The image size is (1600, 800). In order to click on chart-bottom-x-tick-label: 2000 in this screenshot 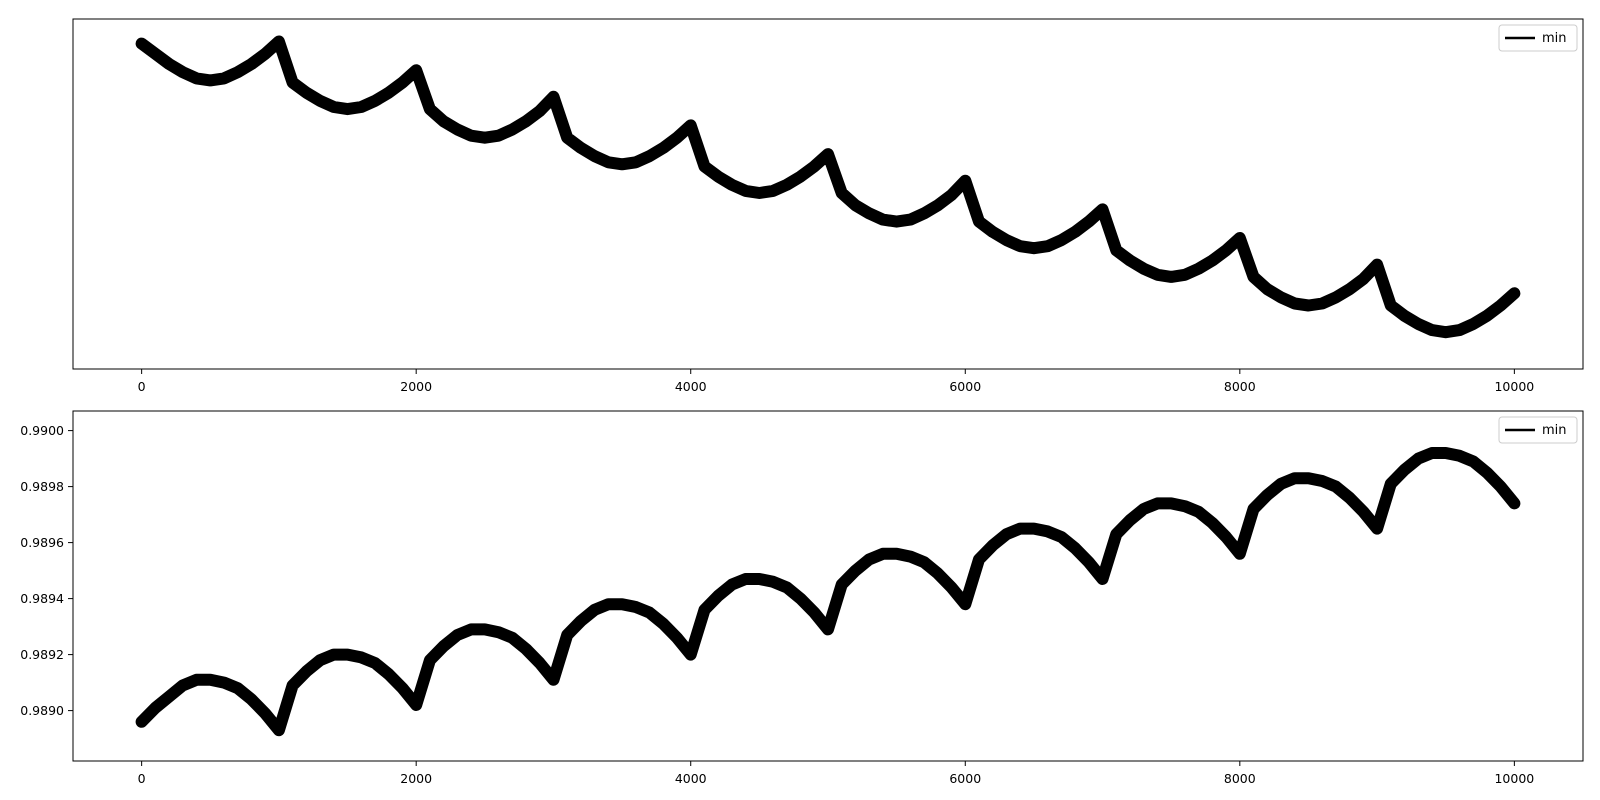, I will do `click(416, 778)`.